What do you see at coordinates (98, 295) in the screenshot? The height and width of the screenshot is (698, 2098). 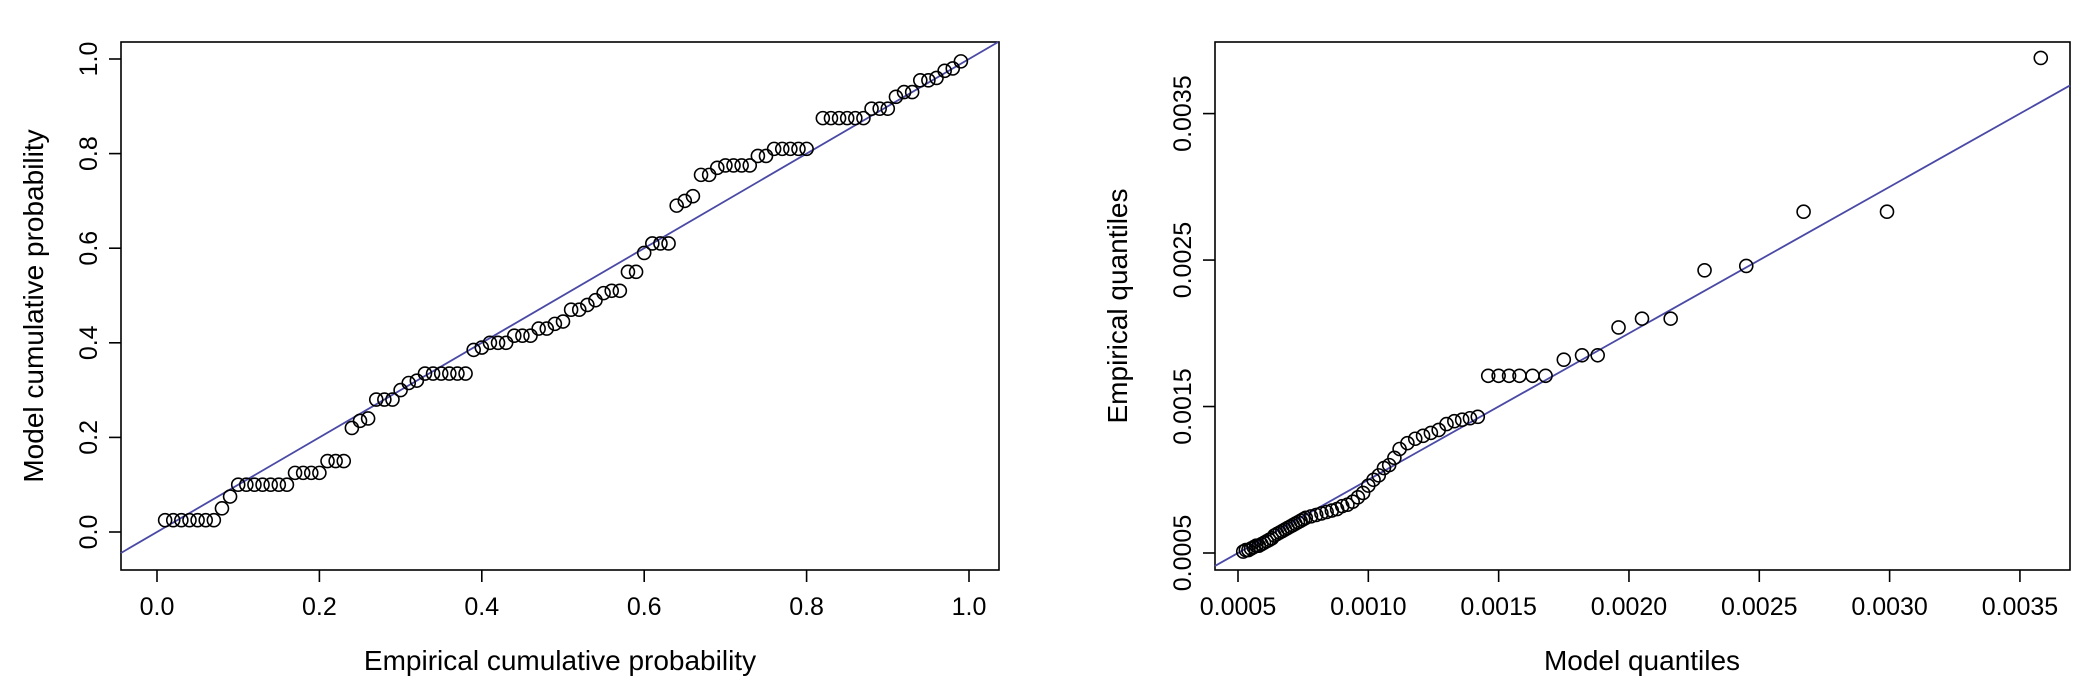 I see `pp-y-ticks: 0.0 0.2 0.4 0.6 0.8 1.0` at bounding box center [98, 295].